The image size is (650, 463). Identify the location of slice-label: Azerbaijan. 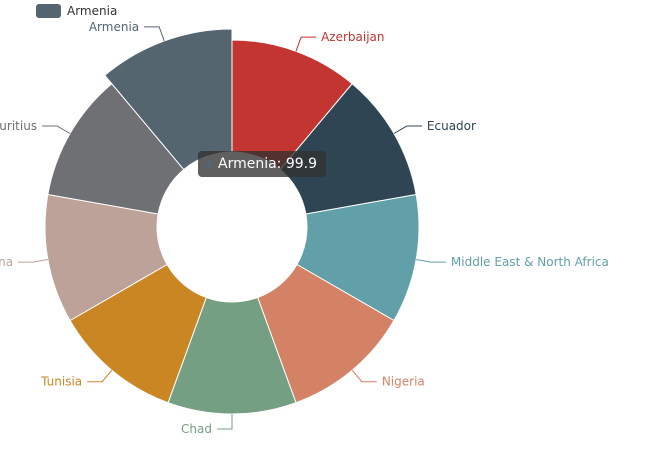
(352, 37).